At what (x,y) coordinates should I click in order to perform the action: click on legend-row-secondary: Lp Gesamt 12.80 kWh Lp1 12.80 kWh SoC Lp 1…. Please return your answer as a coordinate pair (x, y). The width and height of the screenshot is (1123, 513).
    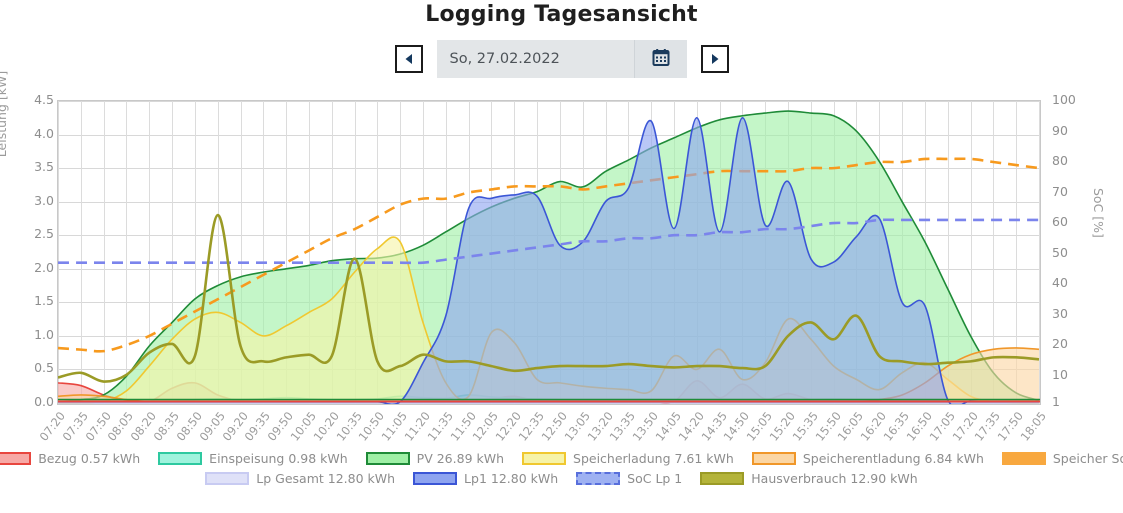
    Looking at the image, I should click on (561, 478).